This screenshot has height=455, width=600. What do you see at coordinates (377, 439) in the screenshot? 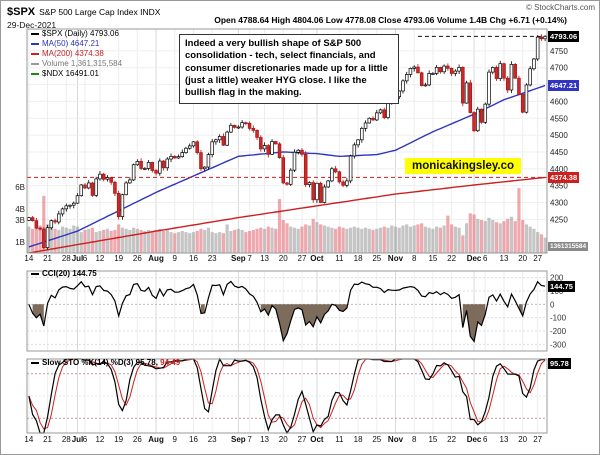
I see `x-tick-label: 25` at bounding box center [377, 439].